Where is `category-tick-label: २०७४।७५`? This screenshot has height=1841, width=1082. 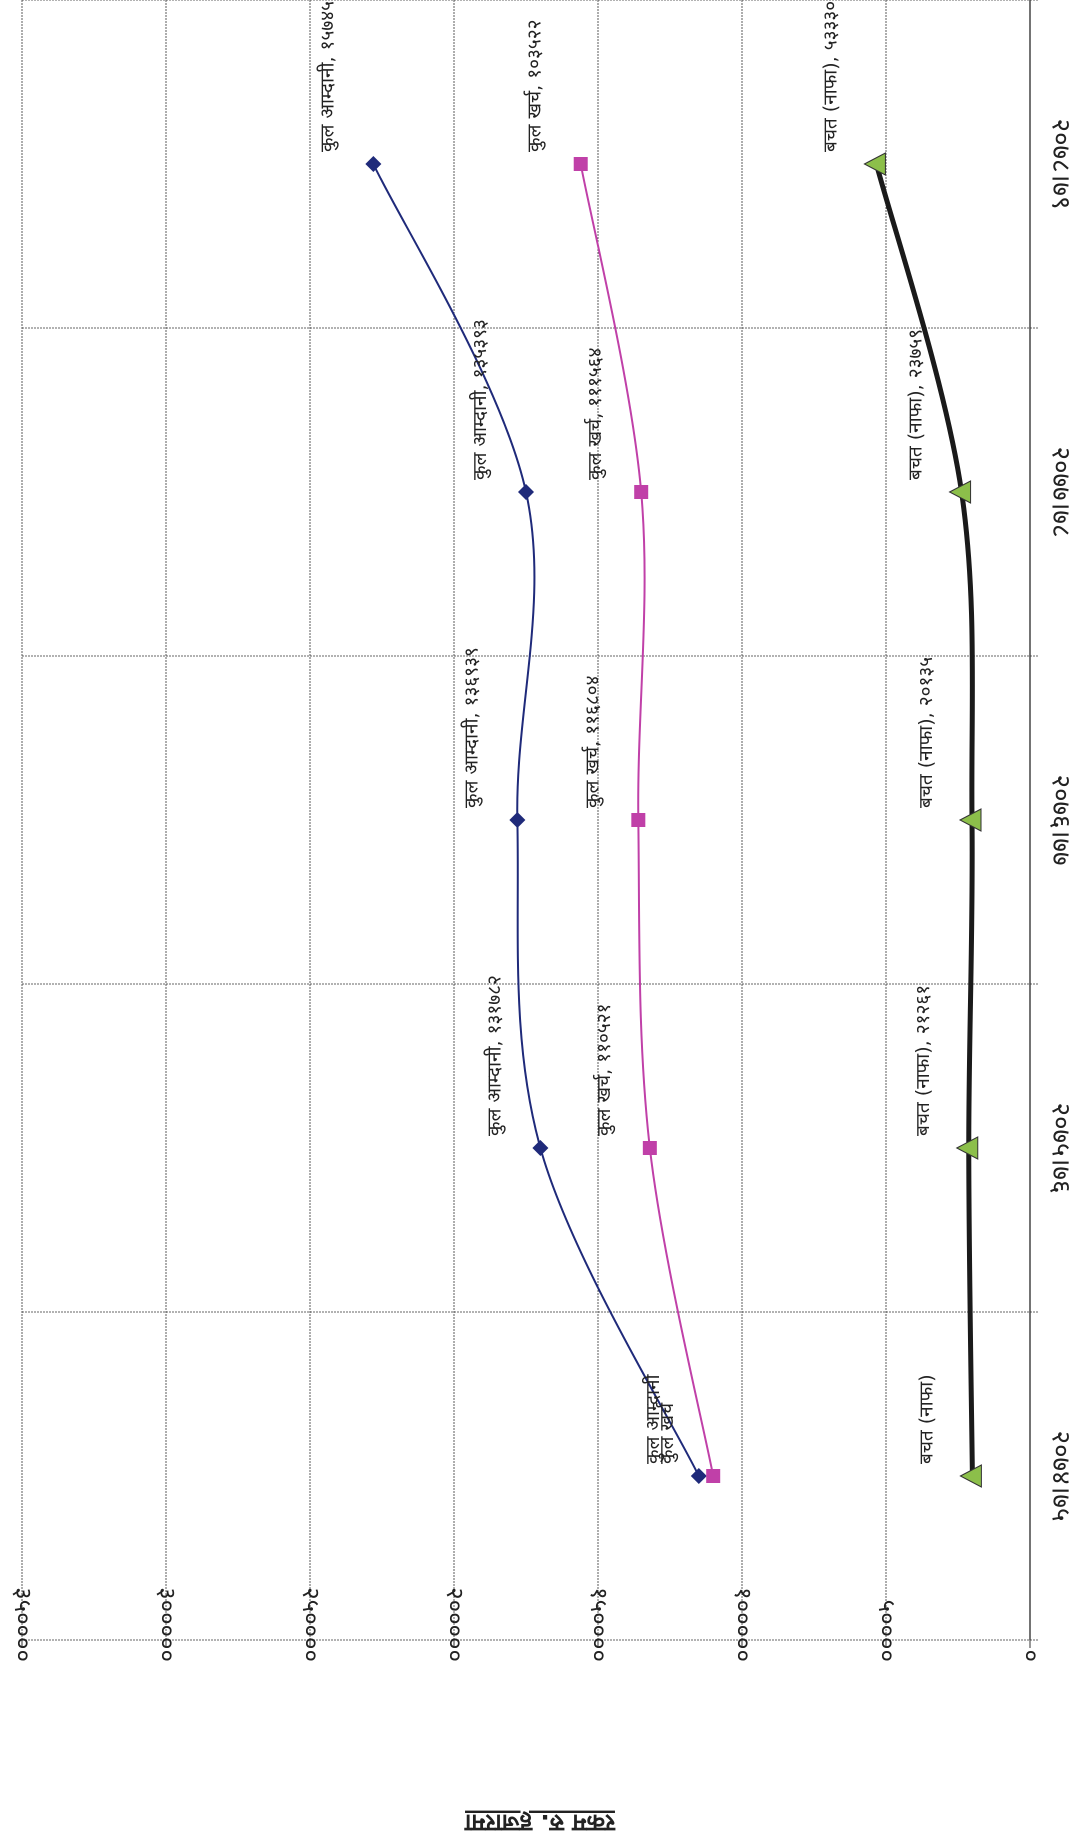 category-tick-label: २०७४।७५ is located at coordinates (1061, 1476).